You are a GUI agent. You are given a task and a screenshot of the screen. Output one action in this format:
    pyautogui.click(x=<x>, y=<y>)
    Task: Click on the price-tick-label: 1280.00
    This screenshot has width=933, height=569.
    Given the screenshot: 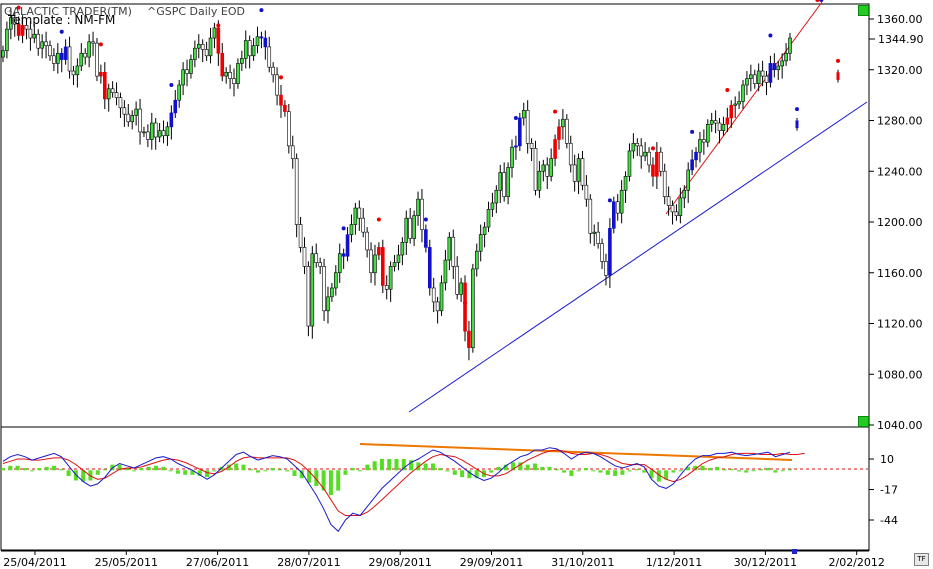 What is the action you would take?
    pyautogui.click(x=900, y=121)
    